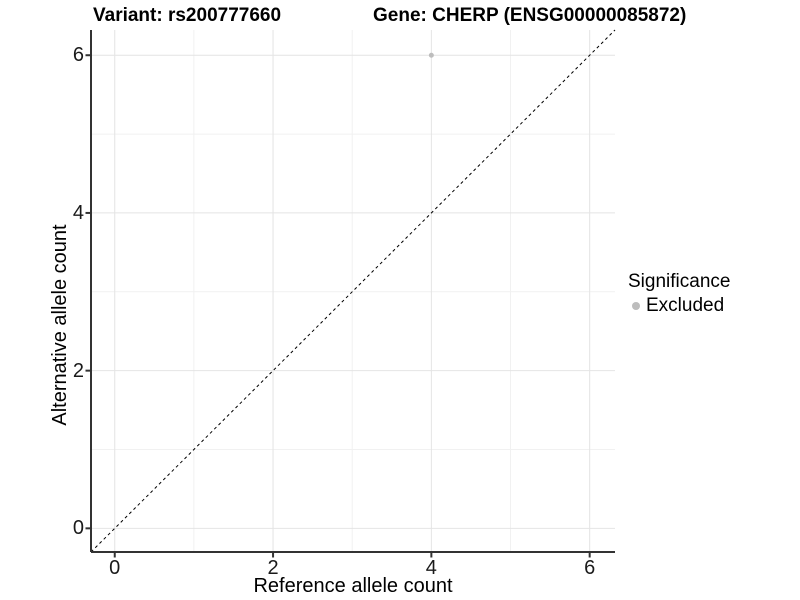 The width and height of the screenshot is (800, 600). I want to click on data-point, so click(431, 55).